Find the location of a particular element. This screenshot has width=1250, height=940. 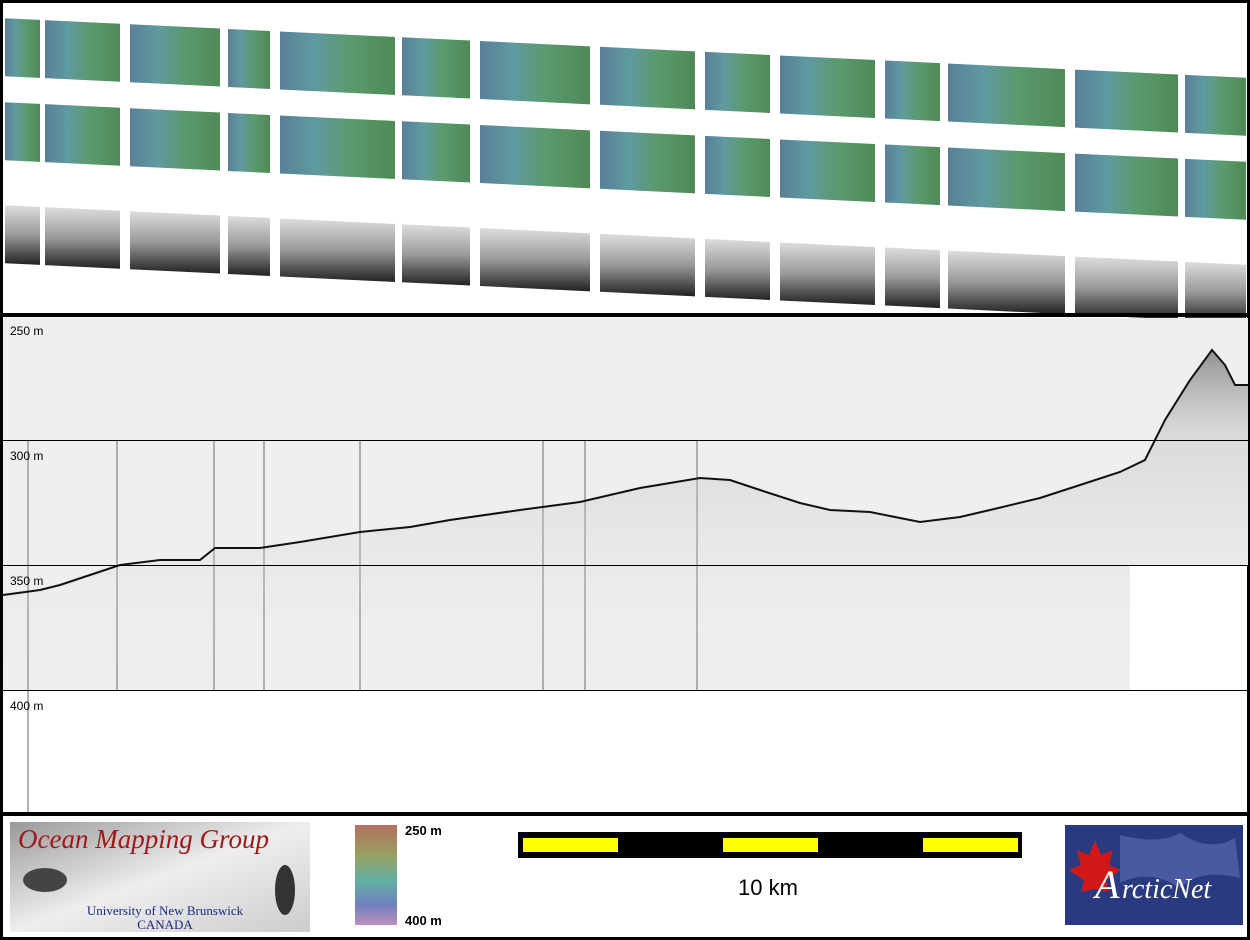

depth-label: 300 m is located at coordinates (26, 456).